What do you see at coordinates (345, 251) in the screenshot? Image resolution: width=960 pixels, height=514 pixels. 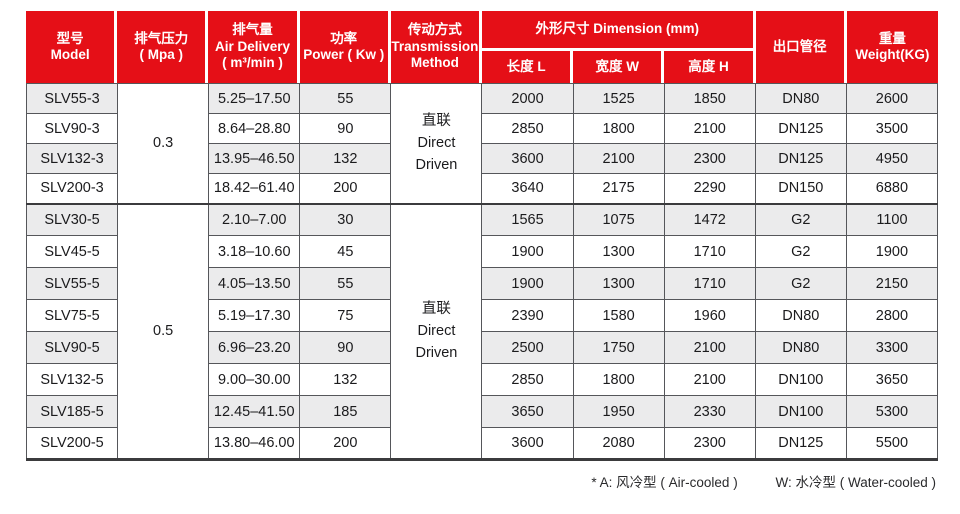 I see `cell-power: 45` at bounding box center [345, 251].